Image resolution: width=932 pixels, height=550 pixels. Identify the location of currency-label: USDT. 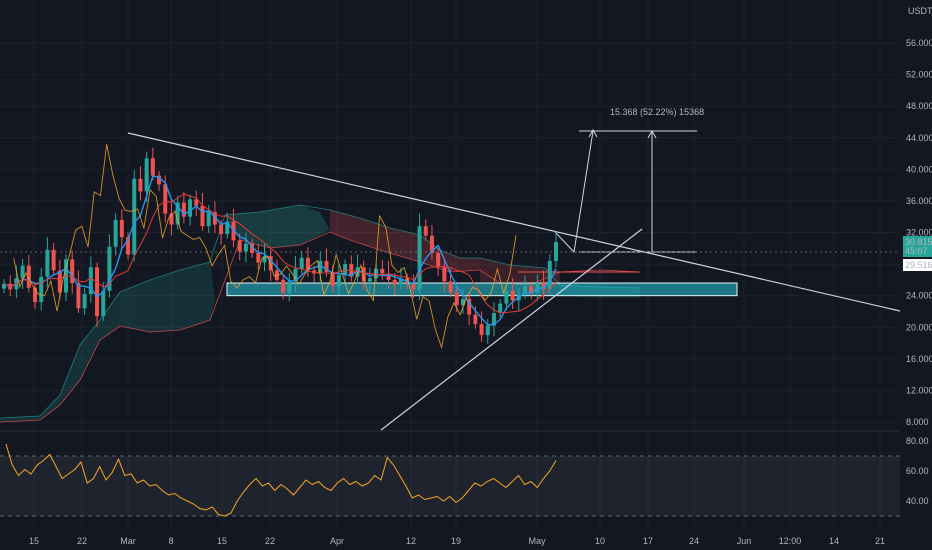
(920, 11).